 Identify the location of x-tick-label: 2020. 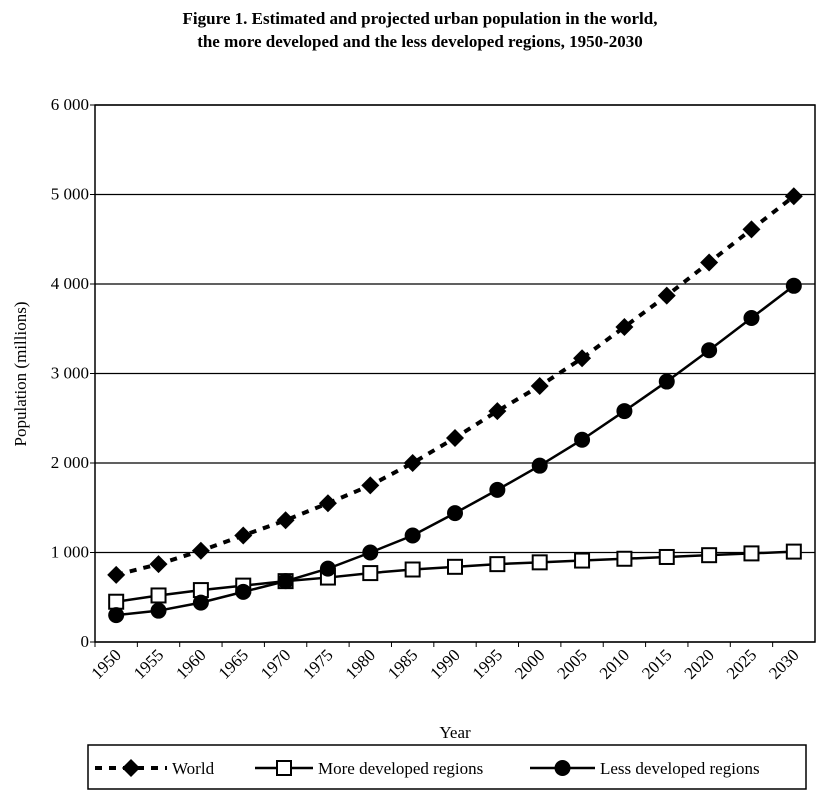
(698, 663).